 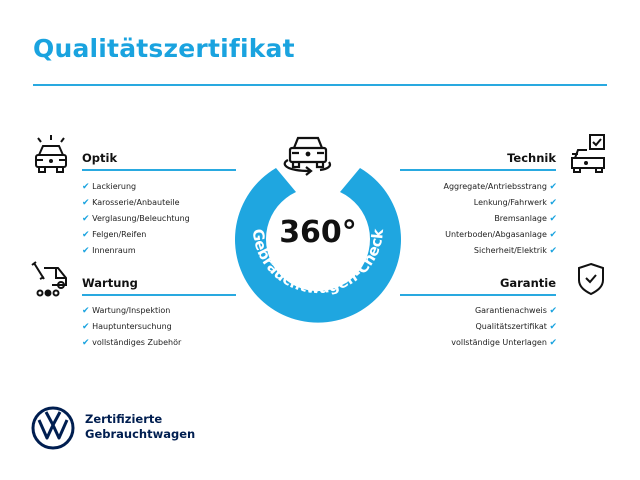 What do you see at coordinates (527, 283) in the screenshot?
I see `section-heading-garantie: Garantie` at bounding box center [527, 283].